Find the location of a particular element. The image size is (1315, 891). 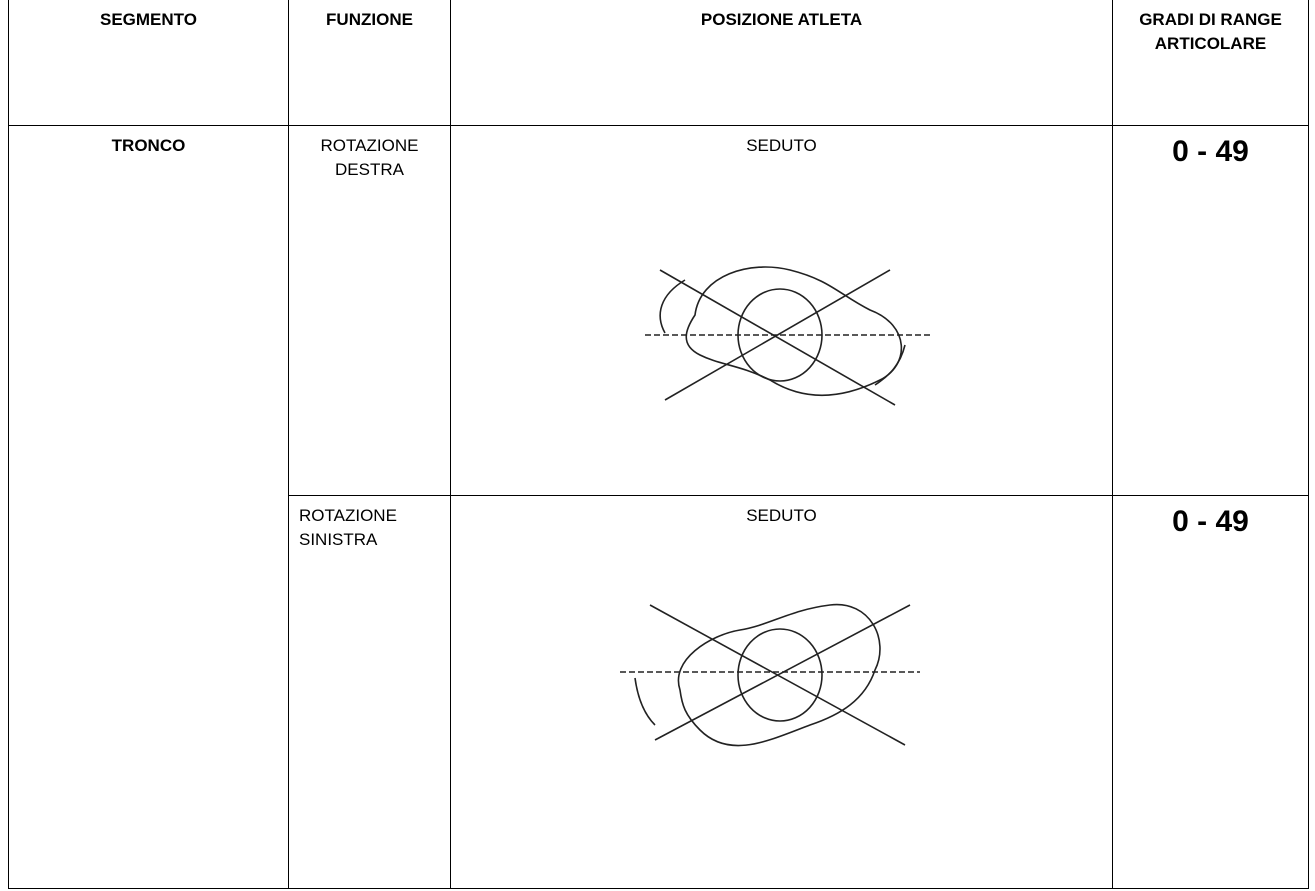

function-cell: ROTAZIONE SINISTRA is located at coordinates (369, 692).